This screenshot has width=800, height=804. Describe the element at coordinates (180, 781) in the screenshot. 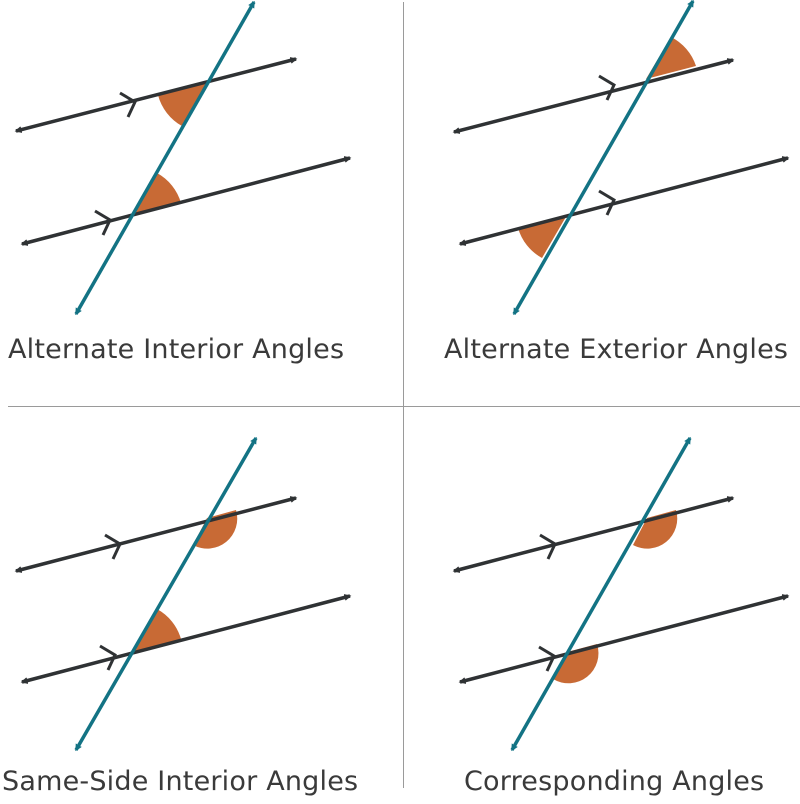

I see `caption-same-side-interior: Same-Side Interior Angles` at that location.